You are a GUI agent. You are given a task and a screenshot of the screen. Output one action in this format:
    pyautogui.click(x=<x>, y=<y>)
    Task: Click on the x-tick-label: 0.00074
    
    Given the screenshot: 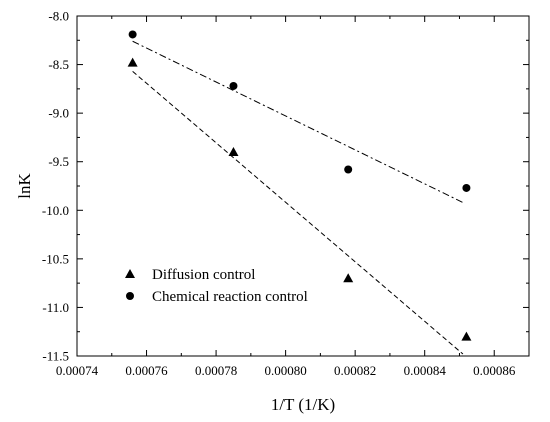 What is the action you would take?
    pyautogui.click(x=77, y=370)
    